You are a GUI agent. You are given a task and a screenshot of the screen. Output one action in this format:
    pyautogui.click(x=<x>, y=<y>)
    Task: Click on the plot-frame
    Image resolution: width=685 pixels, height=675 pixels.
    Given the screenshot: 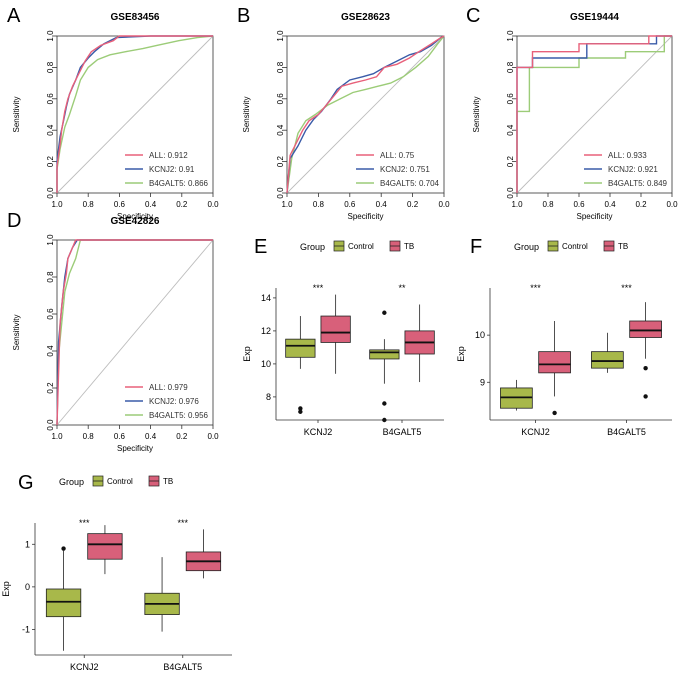 What is the action you would take?
    pyautogui.click(x=365, y=114)
    